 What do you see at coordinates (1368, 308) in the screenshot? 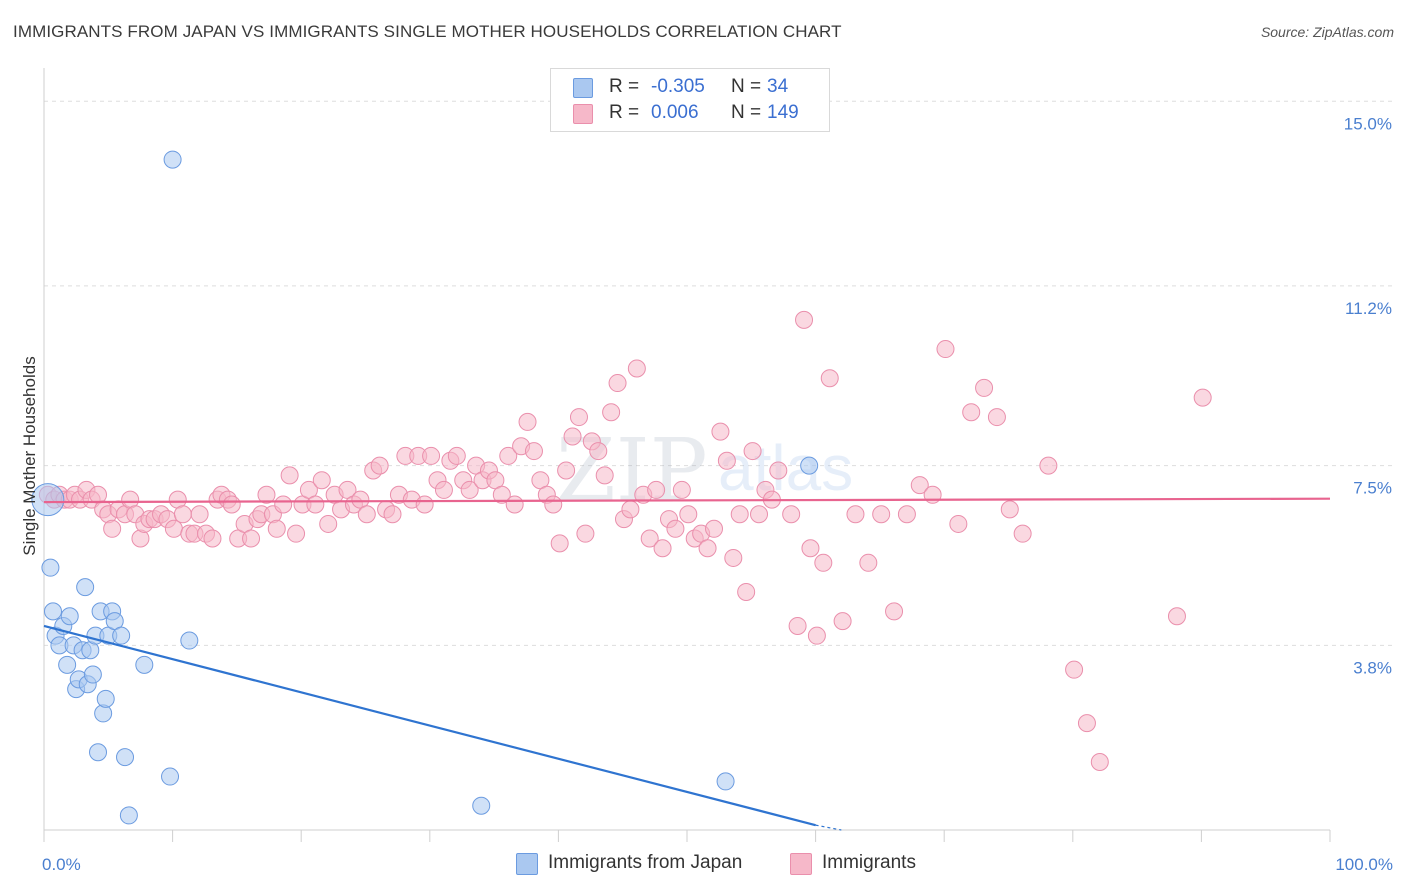
I see `y-tick-label: 11.2%` at bounding box center [1368, 308].